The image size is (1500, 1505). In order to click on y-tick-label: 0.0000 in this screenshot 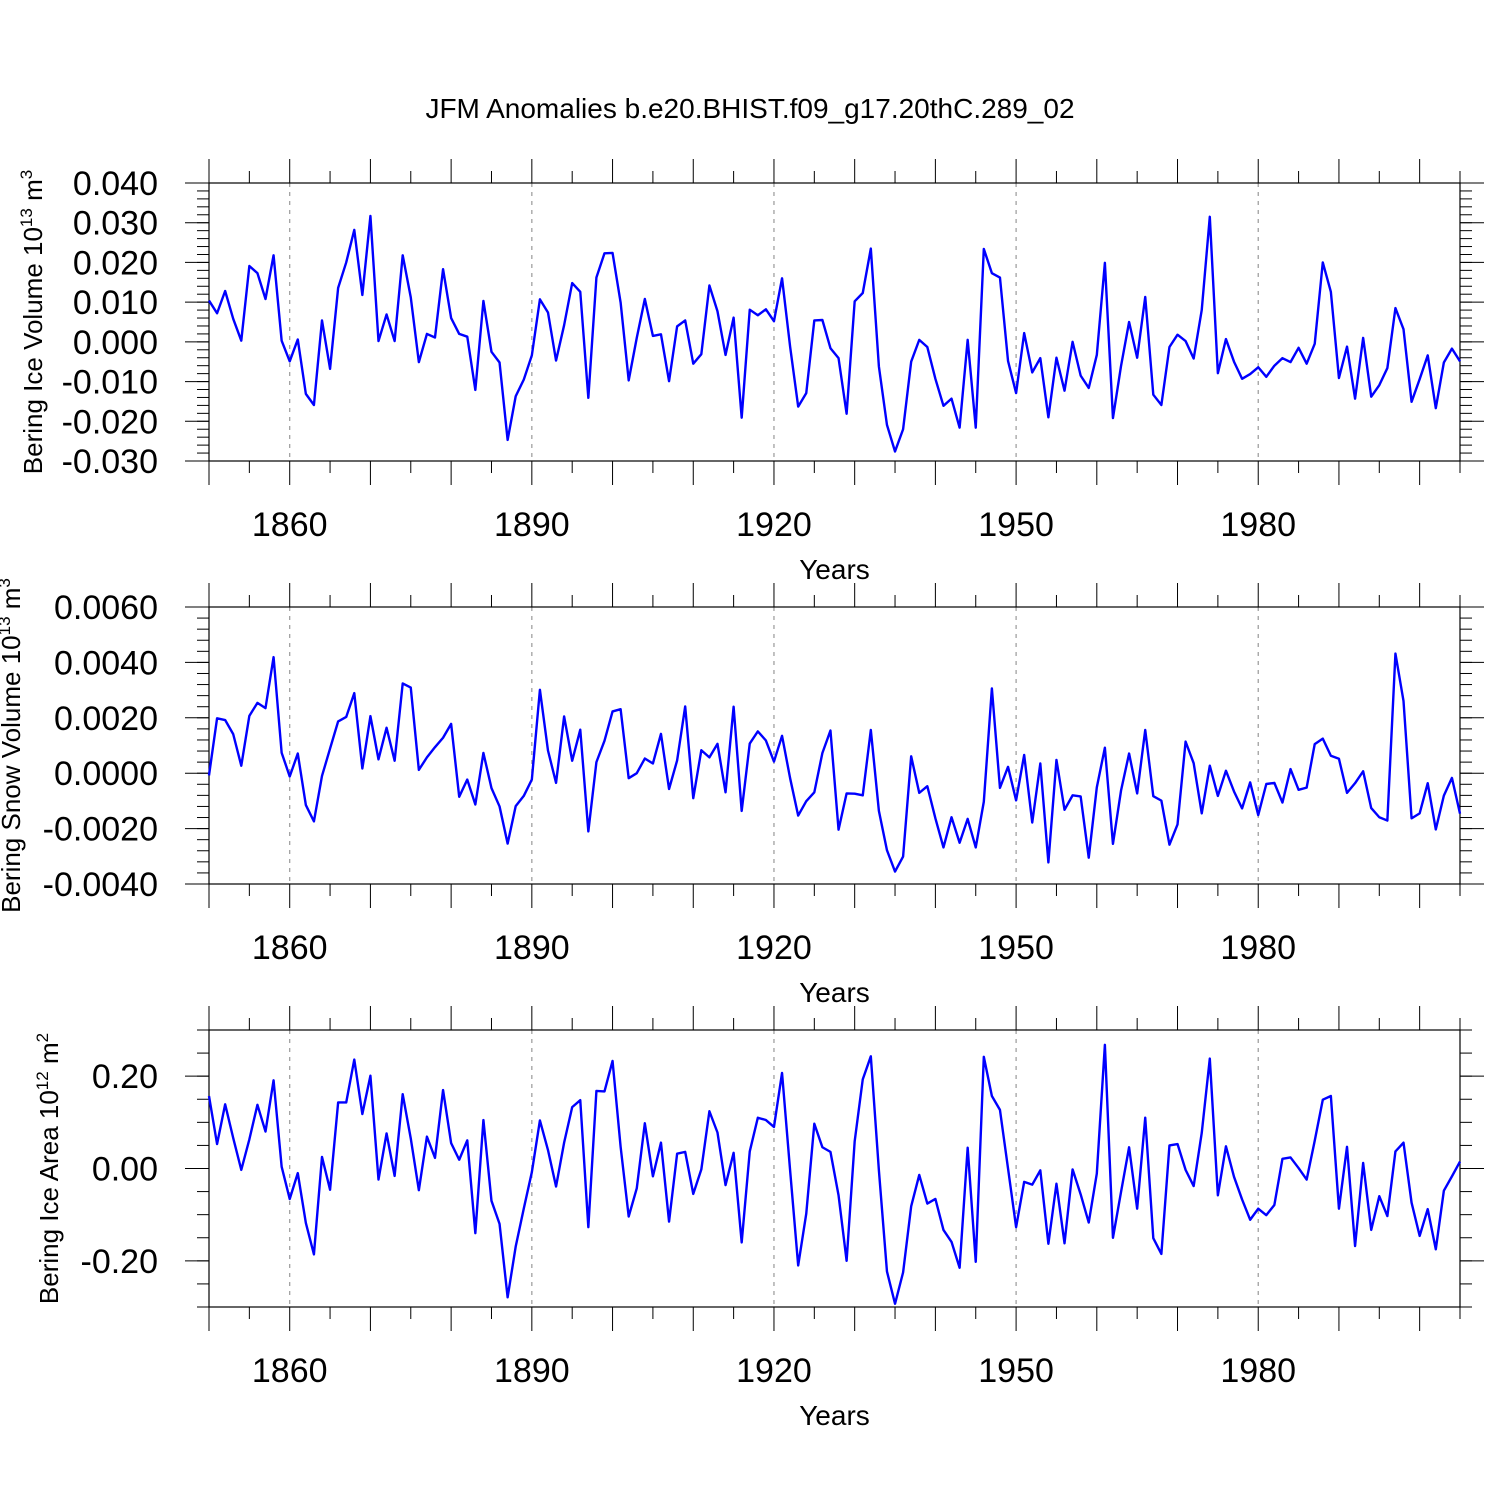, I will do `click(106, 774)`.